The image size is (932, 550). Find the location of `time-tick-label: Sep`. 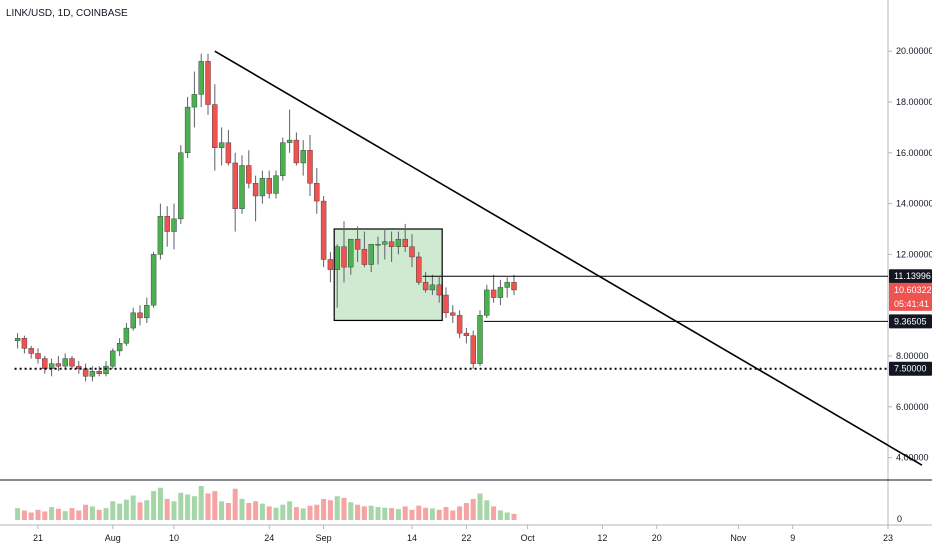

time-tick-label: Sep is located at coordinates (324, 538).